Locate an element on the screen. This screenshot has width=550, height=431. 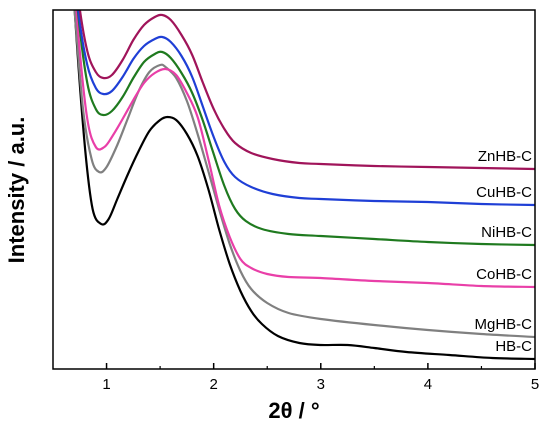
series-label-cuhb-c: CuHB-C is located at coordinates (504, 192).